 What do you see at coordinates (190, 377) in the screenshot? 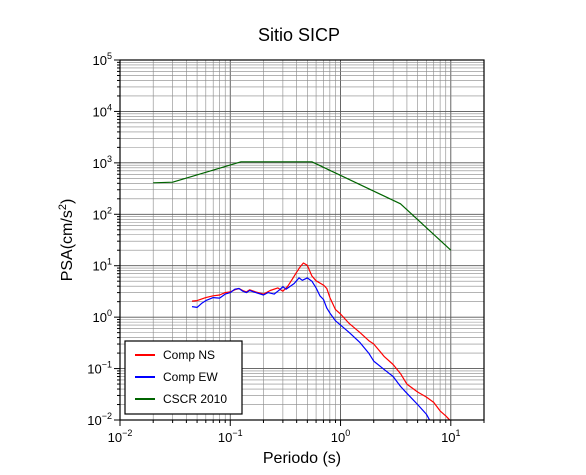
I see `legend-label: Comp EW` at bounding box center [190, 377].